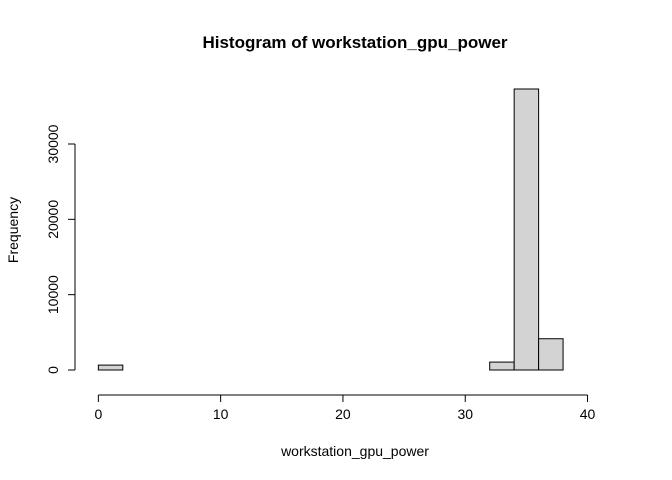 The image size is (672, 480). What do you see at coordinates (221, 414) in the screenshot?
I see `x-tick-label-1: 10` at bounding box center [221, 414].